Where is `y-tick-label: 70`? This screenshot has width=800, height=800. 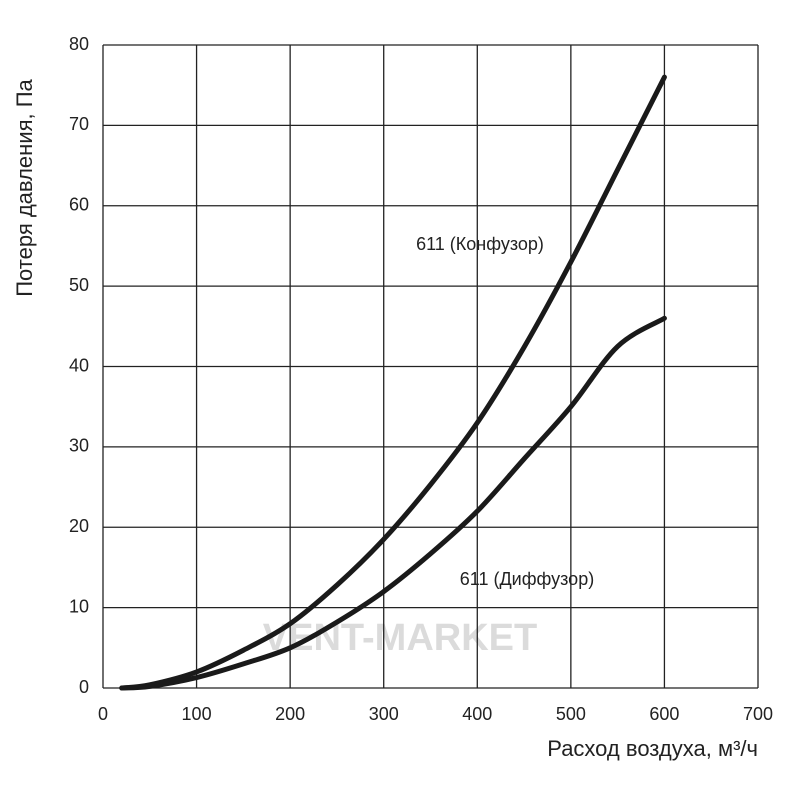 y-tick-label: 70 is located at coordinates (79, 124).